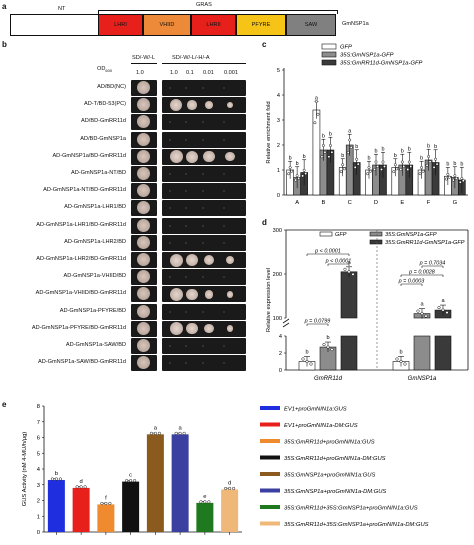 The width and height of the screenshot is (474, 545). What do you see at coordinates (62, 9) in the screenshot?
I see `nt-label: NT` at bounding box center [62, 9].